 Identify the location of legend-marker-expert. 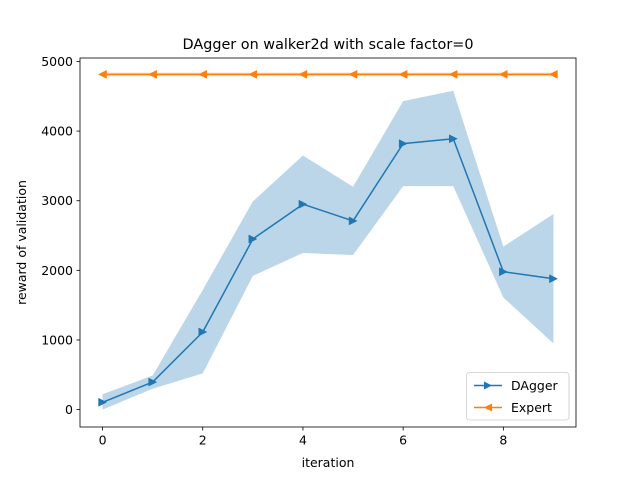
(488, 407).